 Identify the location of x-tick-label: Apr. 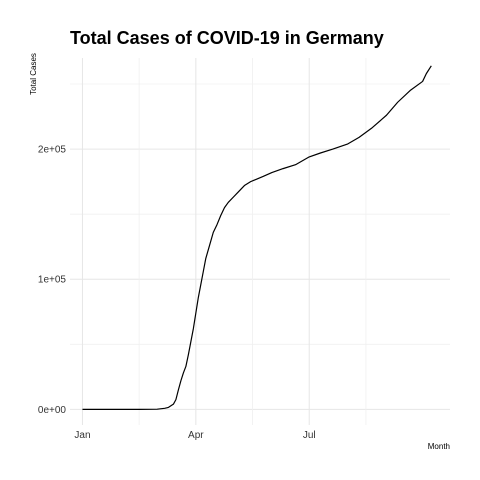
(196, 435).